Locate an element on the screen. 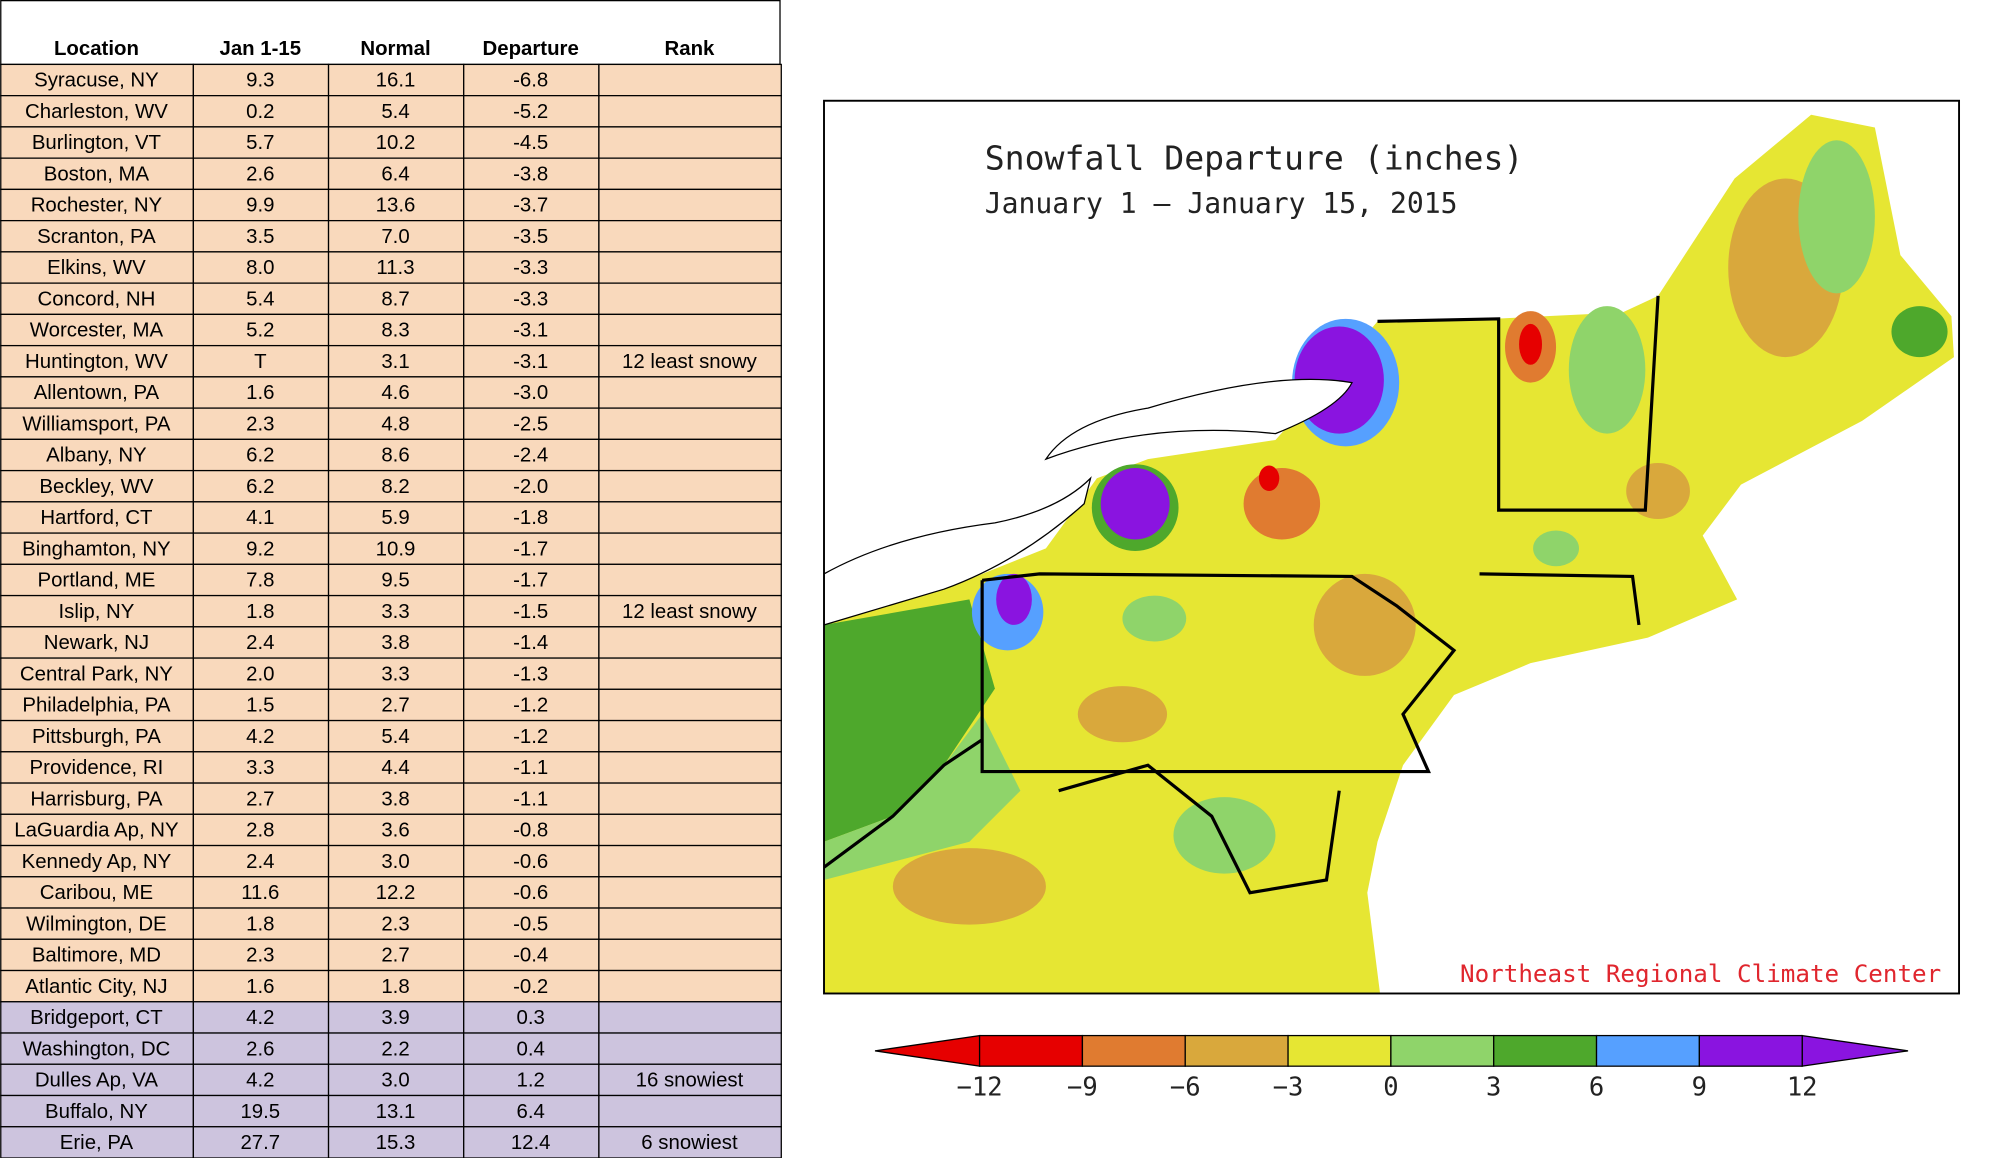  state-line is located at coordinates (904, 803).